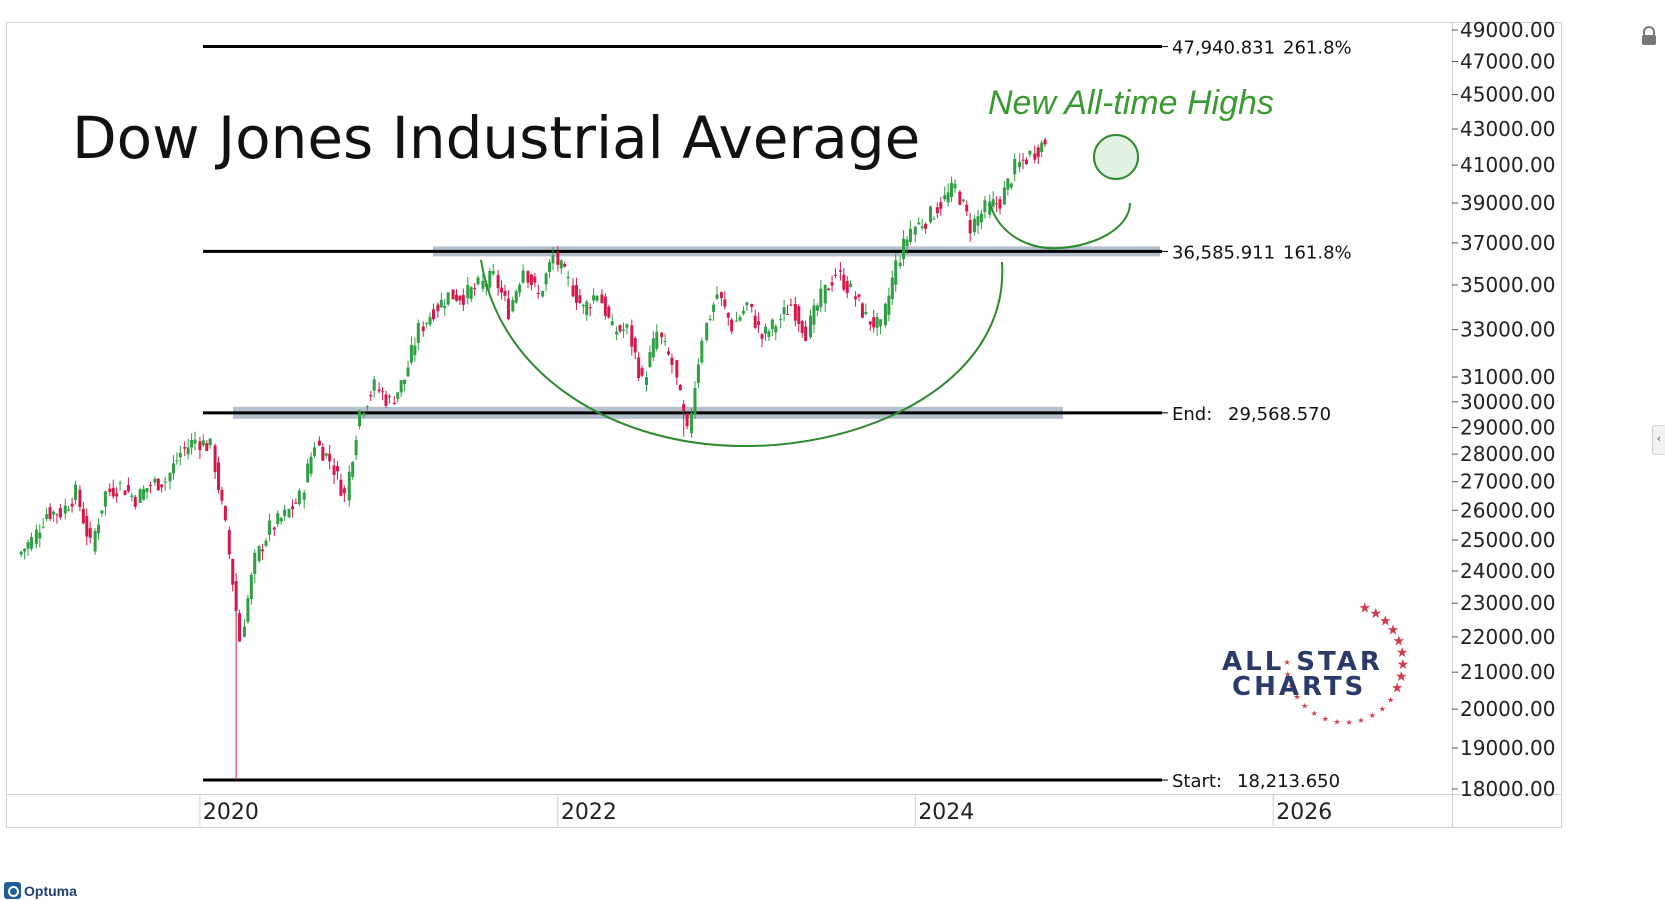 This screenshot has height=901, width=1665. I want to click on y-tick-label: 47000.00, so click(1507, 62).